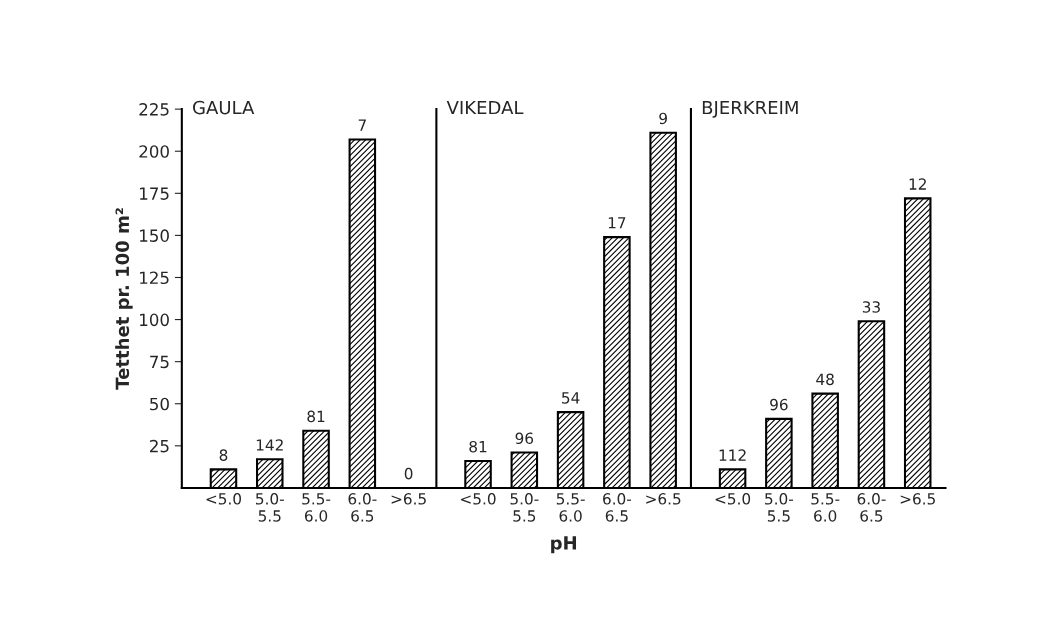 Image resolution: width=1039 pixels, height=642 pixels. Describe the element at coordinates (269, 445) in the screenshot. I see `annotation: 142` at that location.